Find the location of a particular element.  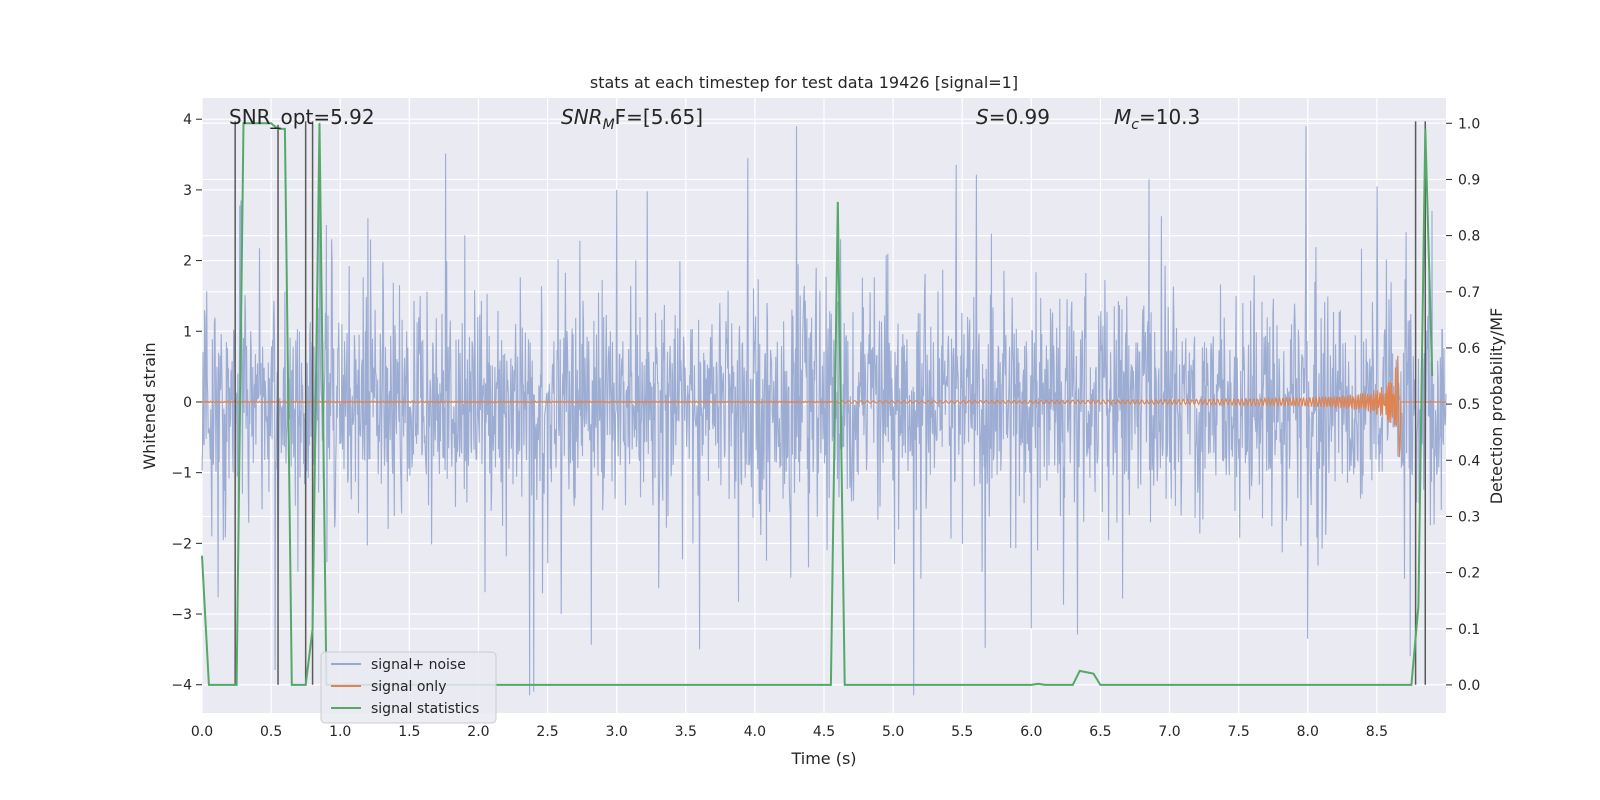

x-tick-label: 3.5 is located at coordinates (686, 732).